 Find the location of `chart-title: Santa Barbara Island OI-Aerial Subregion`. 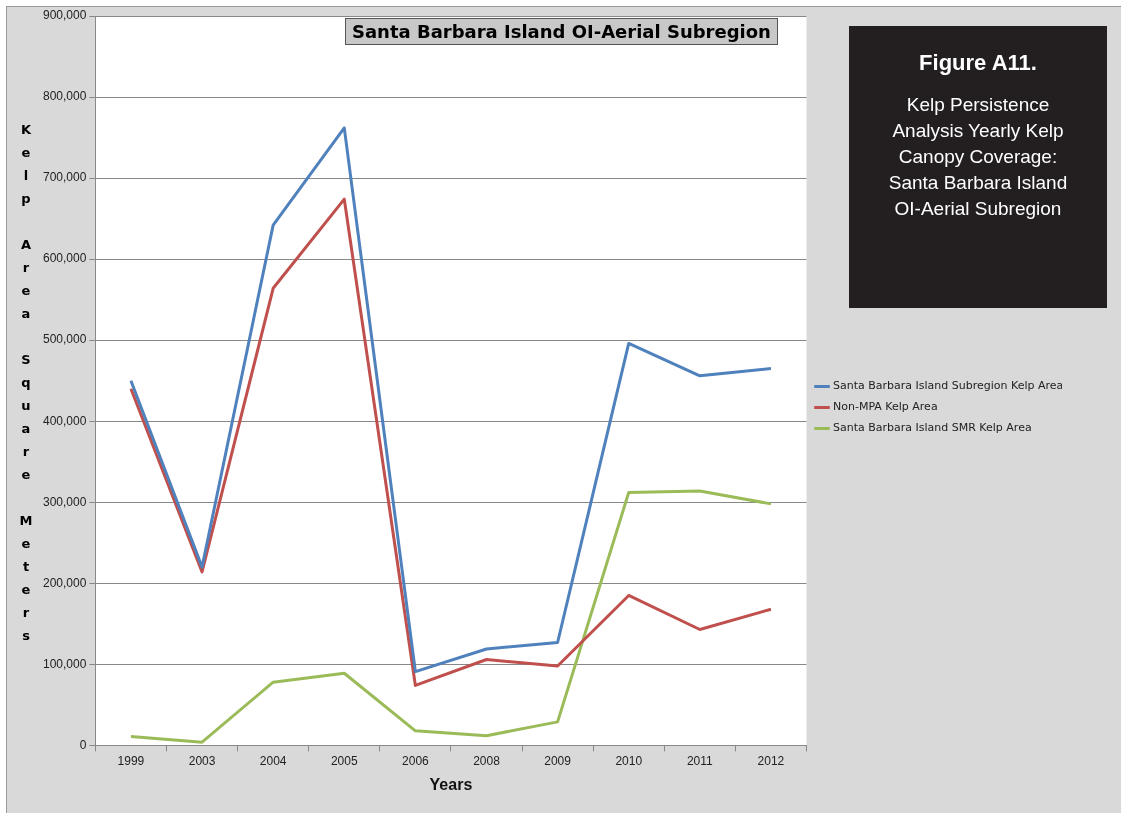

chart-title: Santa Barbara Island OI-Aerial Subregion is located at coordinates (561, 31).